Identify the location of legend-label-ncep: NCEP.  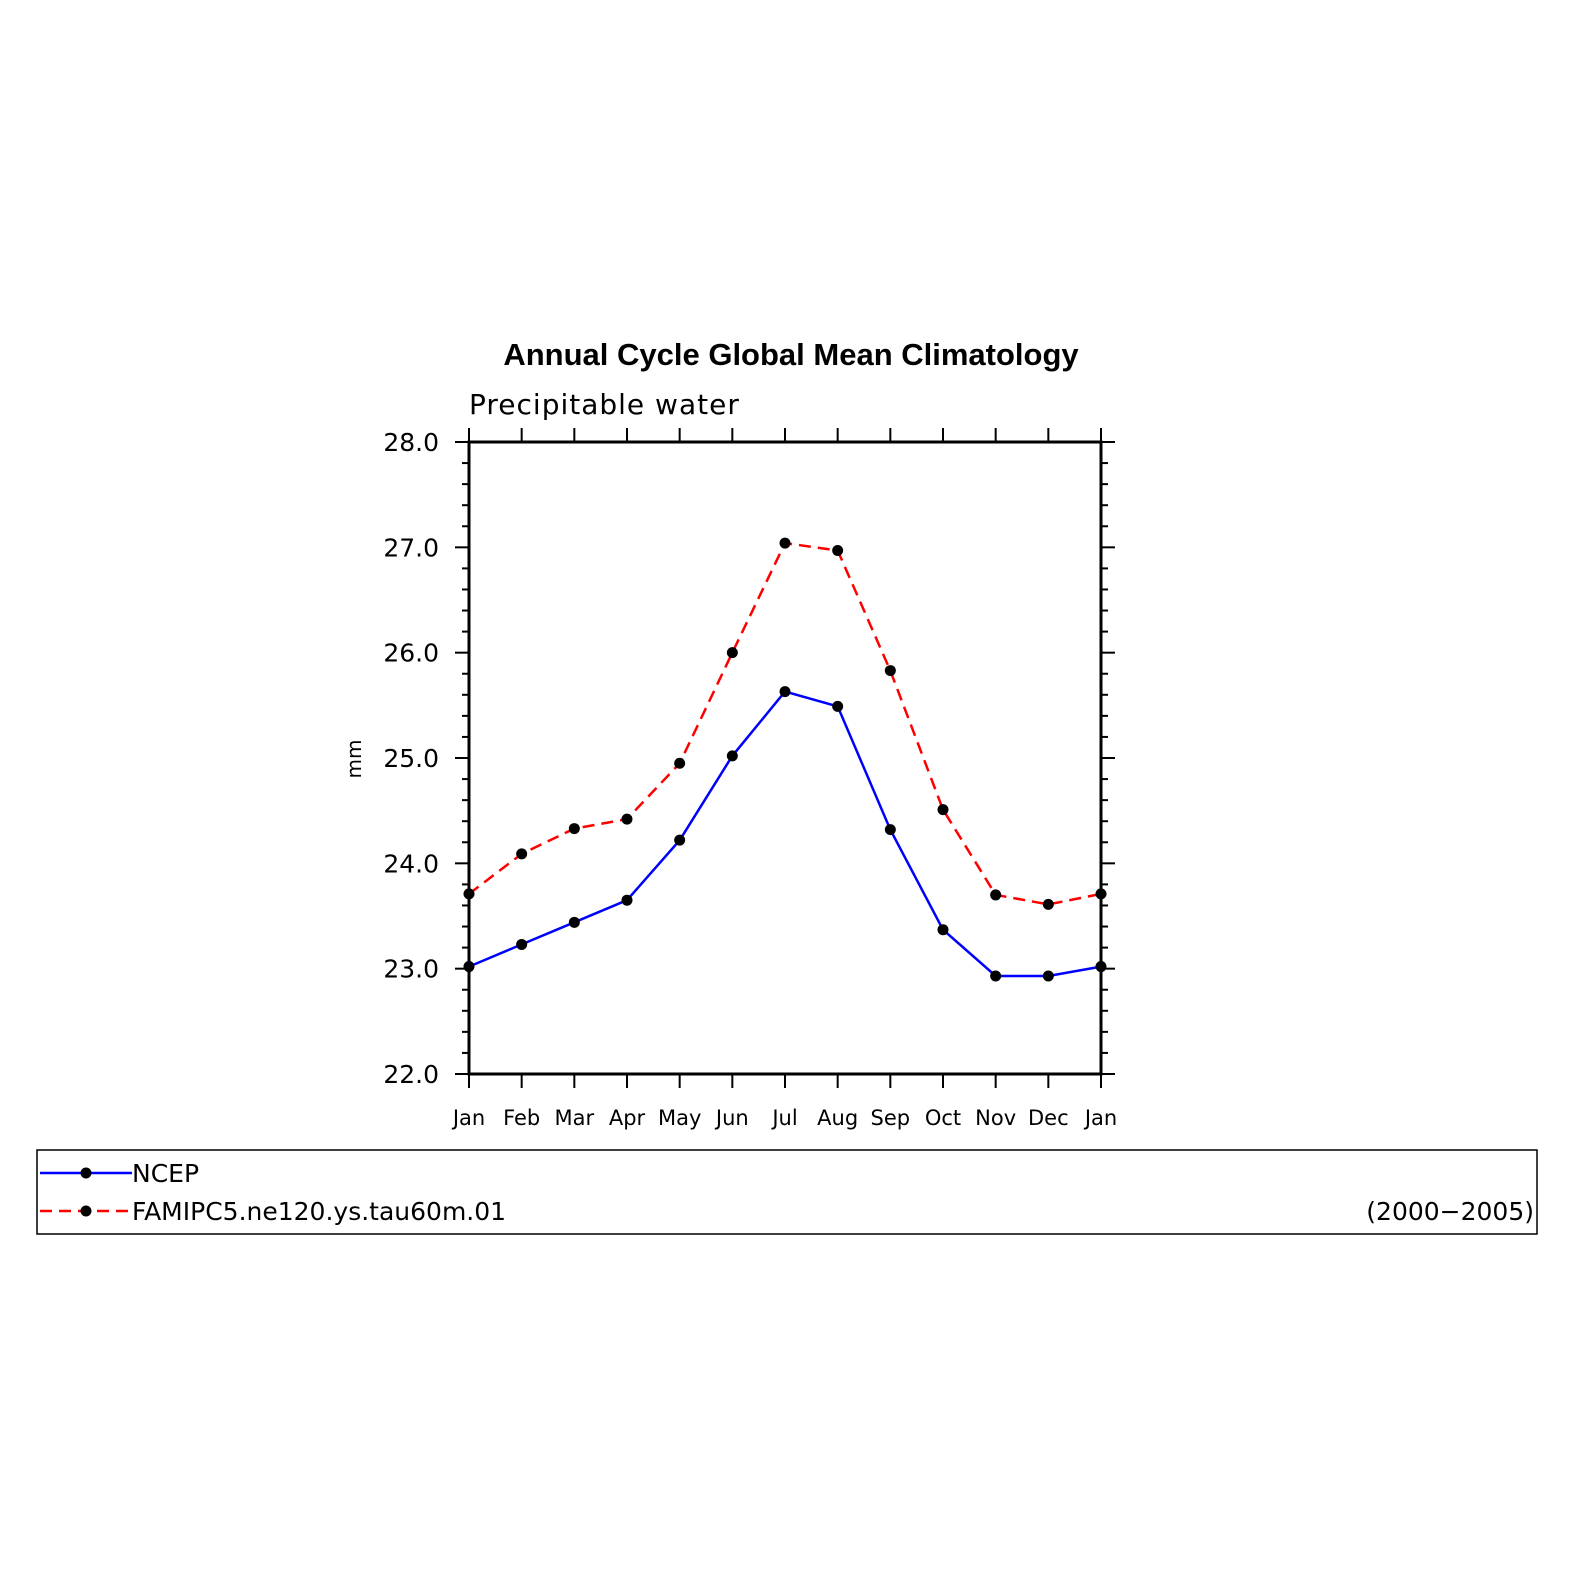
(165, 1173).